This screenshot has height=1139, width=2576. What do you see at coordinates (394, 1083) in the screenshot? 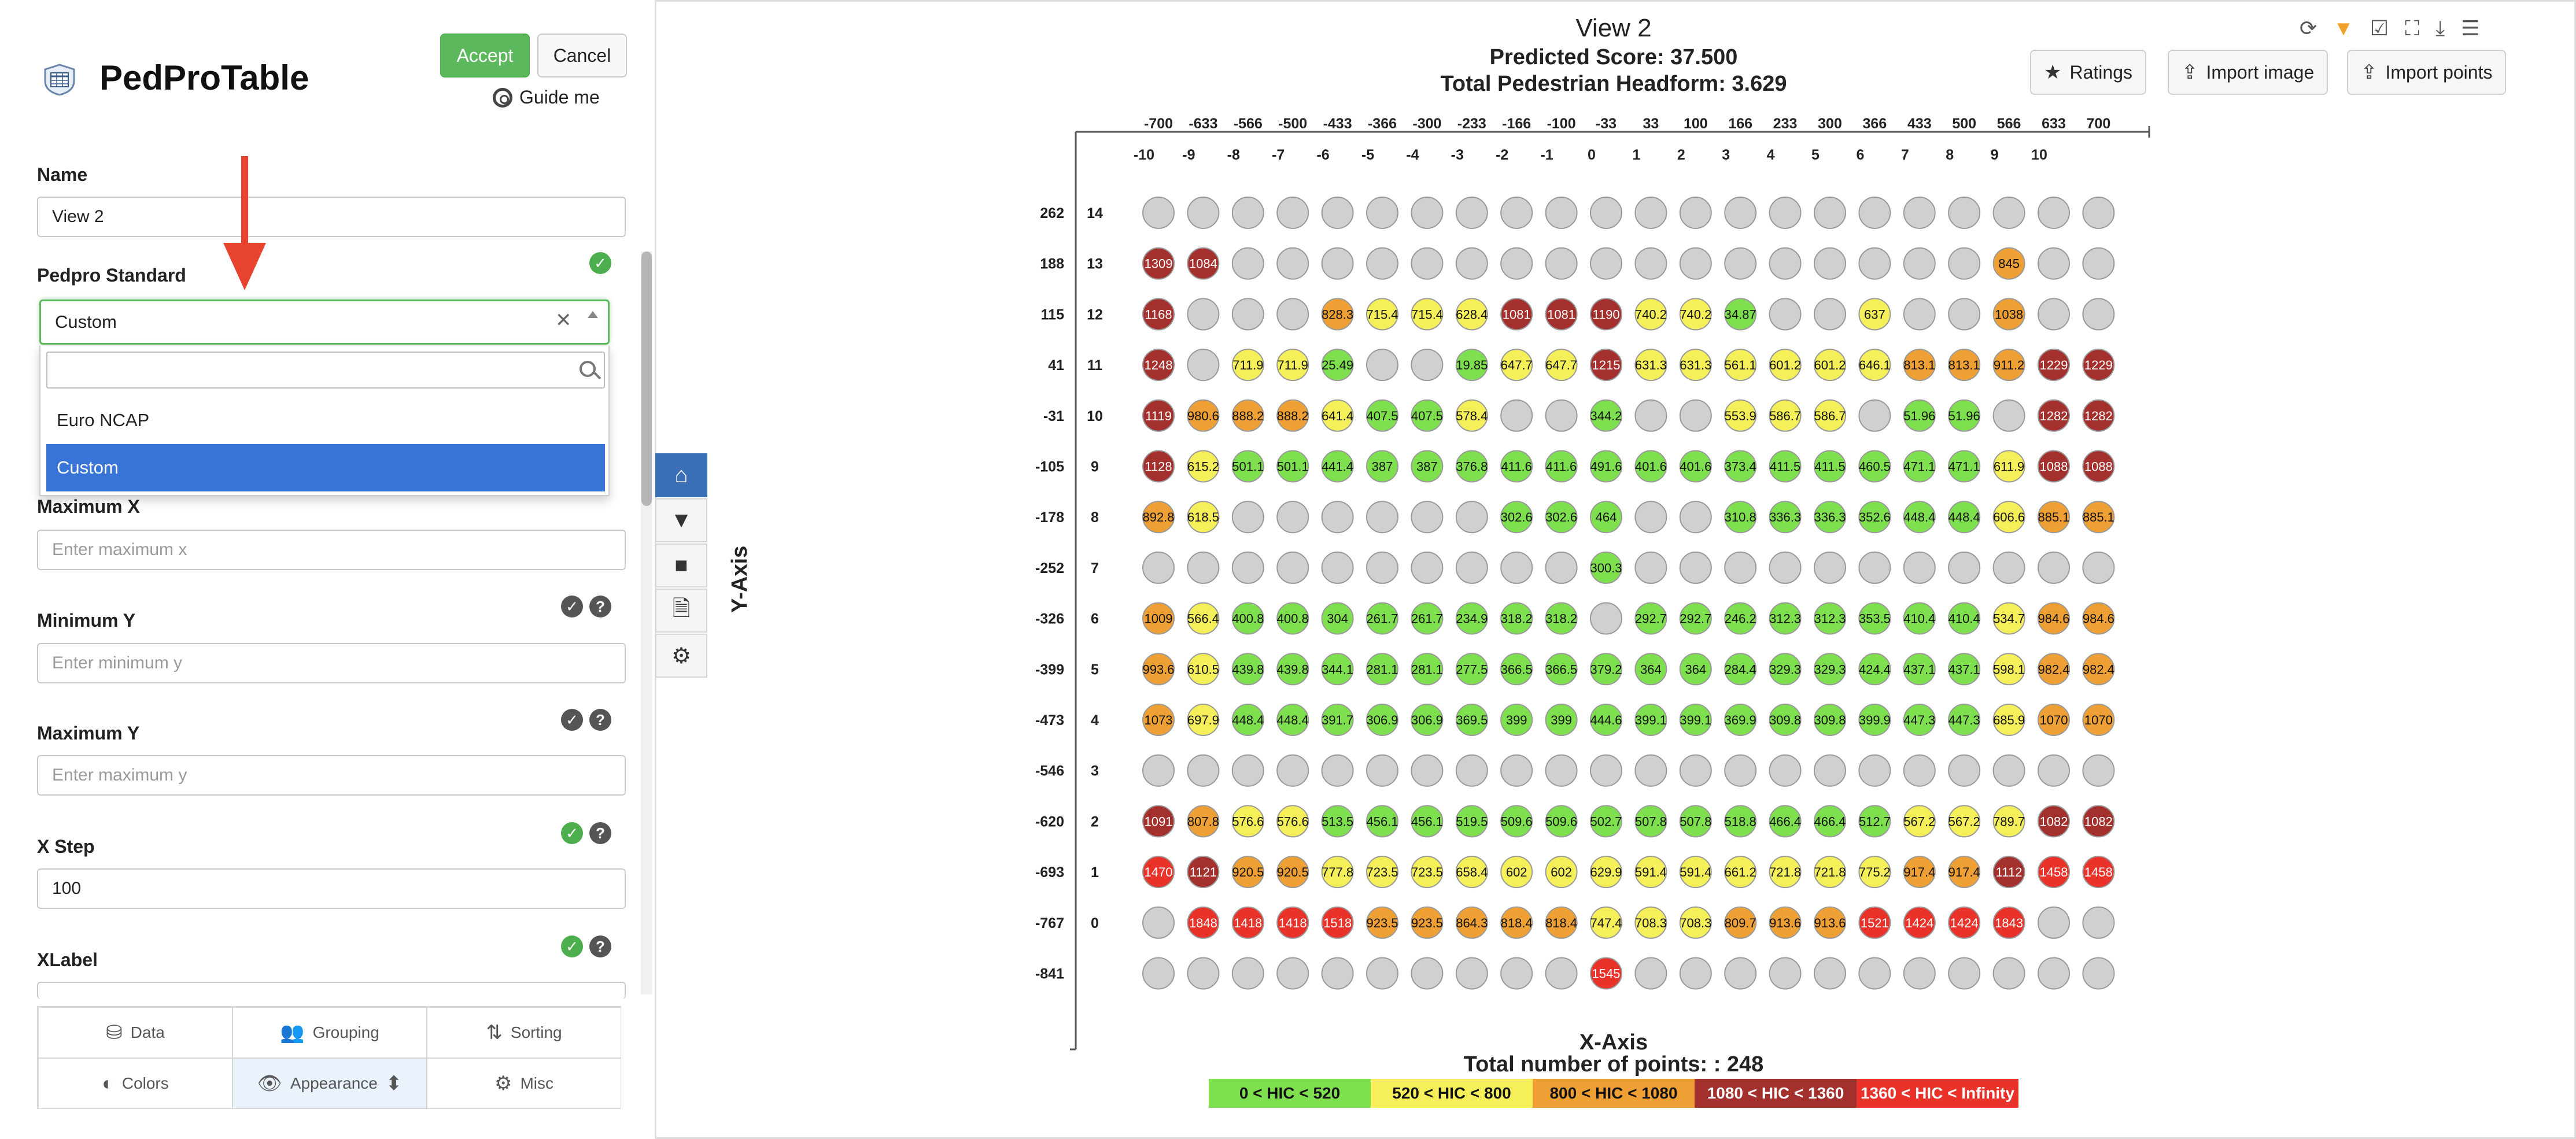
I see `sort-arrows-icon: ⬍` at bounding box center [394, 1083].